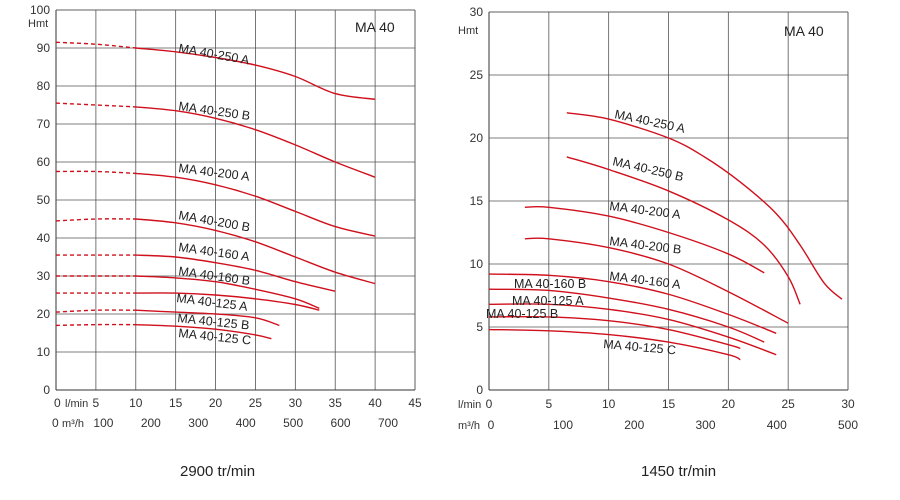 The height and width of the screenshot is (500, 900). Describe the element at coordinates (214, 252) in the screenshot. I see `series-label: MA 40-160 A` at that location.